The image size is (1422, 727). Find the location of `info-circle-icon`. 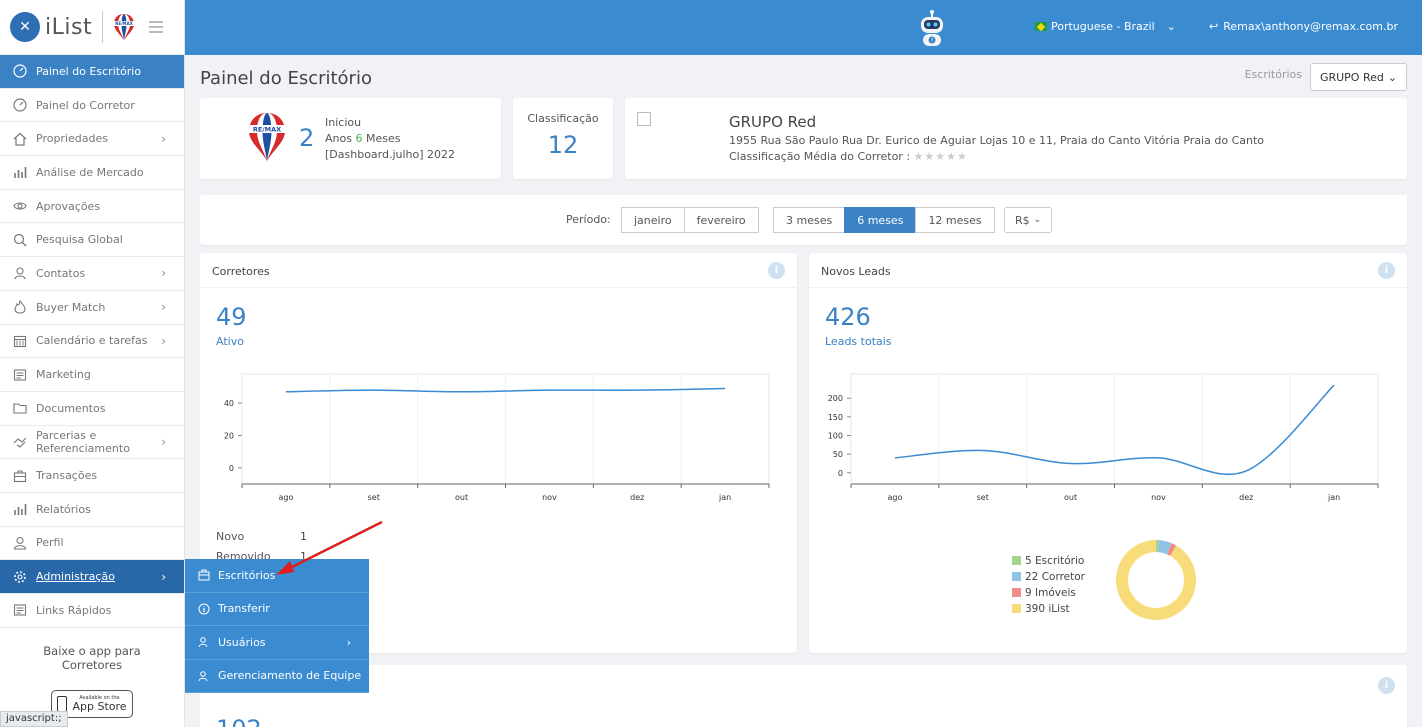

info-circle-icon is located at coordinates (204, 609).